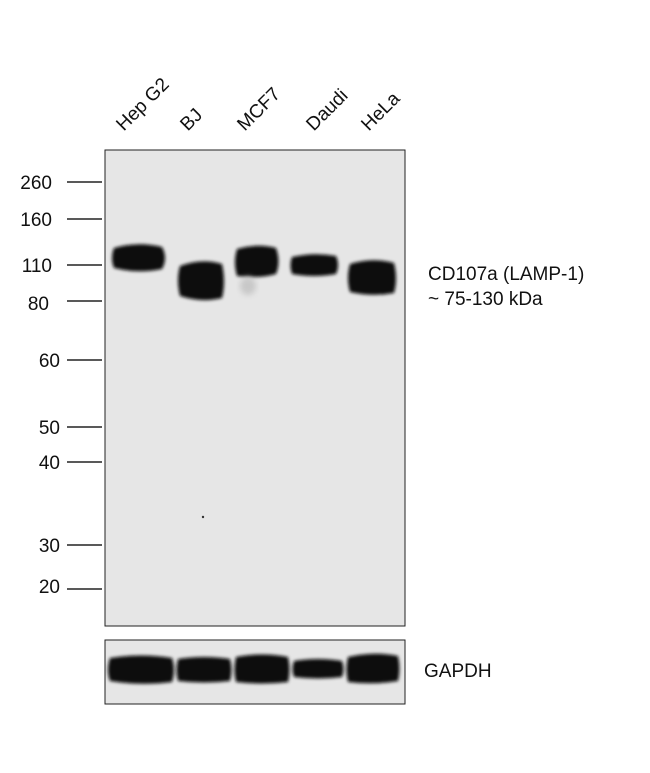  Describe the element at coordinates (49, 463) in the screenshot. I see `mw-label-40: 40` at that location.